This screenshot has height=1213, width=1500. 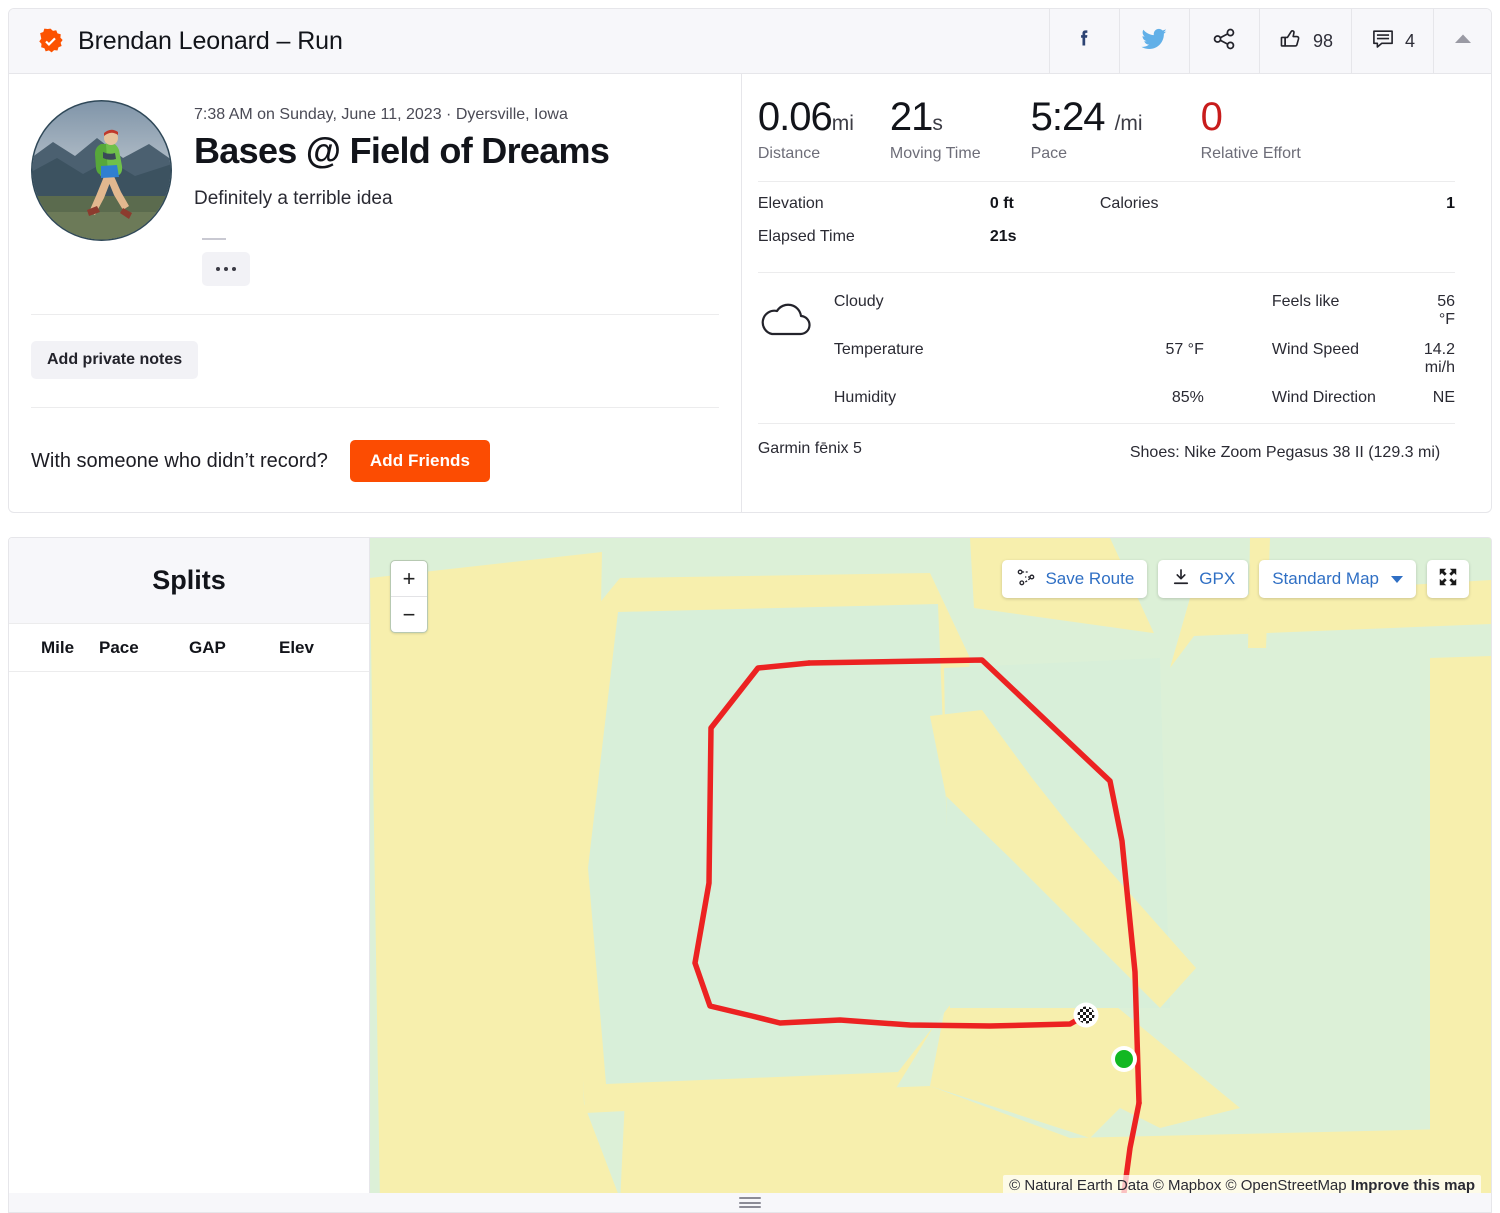 What do you see at coordinates (1153, 41) in the screenshot?
I see `twitter-share-button` at bounding box center [1153, 41].